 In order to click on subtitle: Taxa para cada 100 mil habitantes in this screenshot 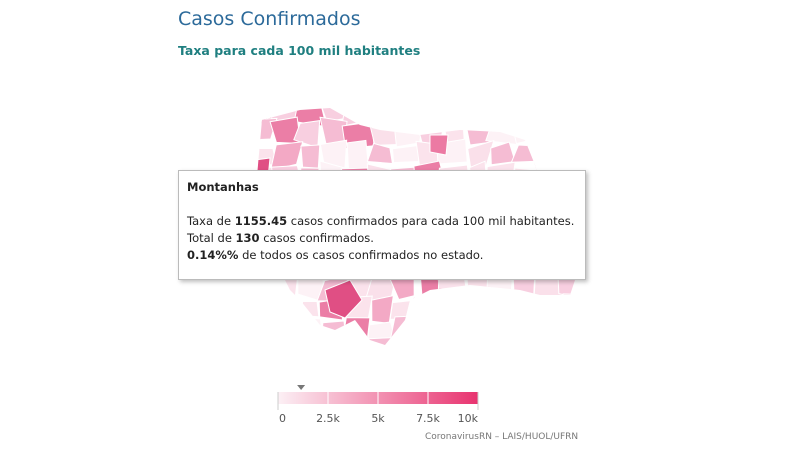, I will do `click(299, 50)`.